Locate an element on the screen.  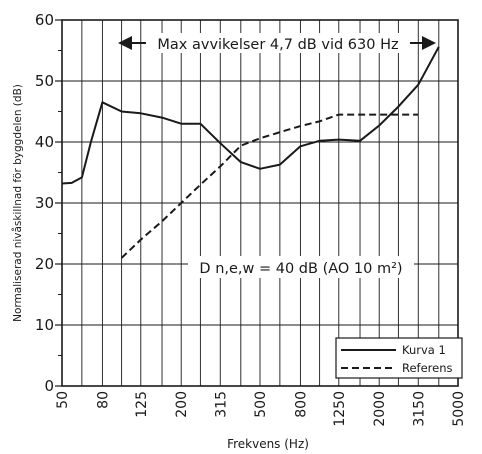
legend-label-kurva-1: Kurva 1 is located at coordinates (424, 350).